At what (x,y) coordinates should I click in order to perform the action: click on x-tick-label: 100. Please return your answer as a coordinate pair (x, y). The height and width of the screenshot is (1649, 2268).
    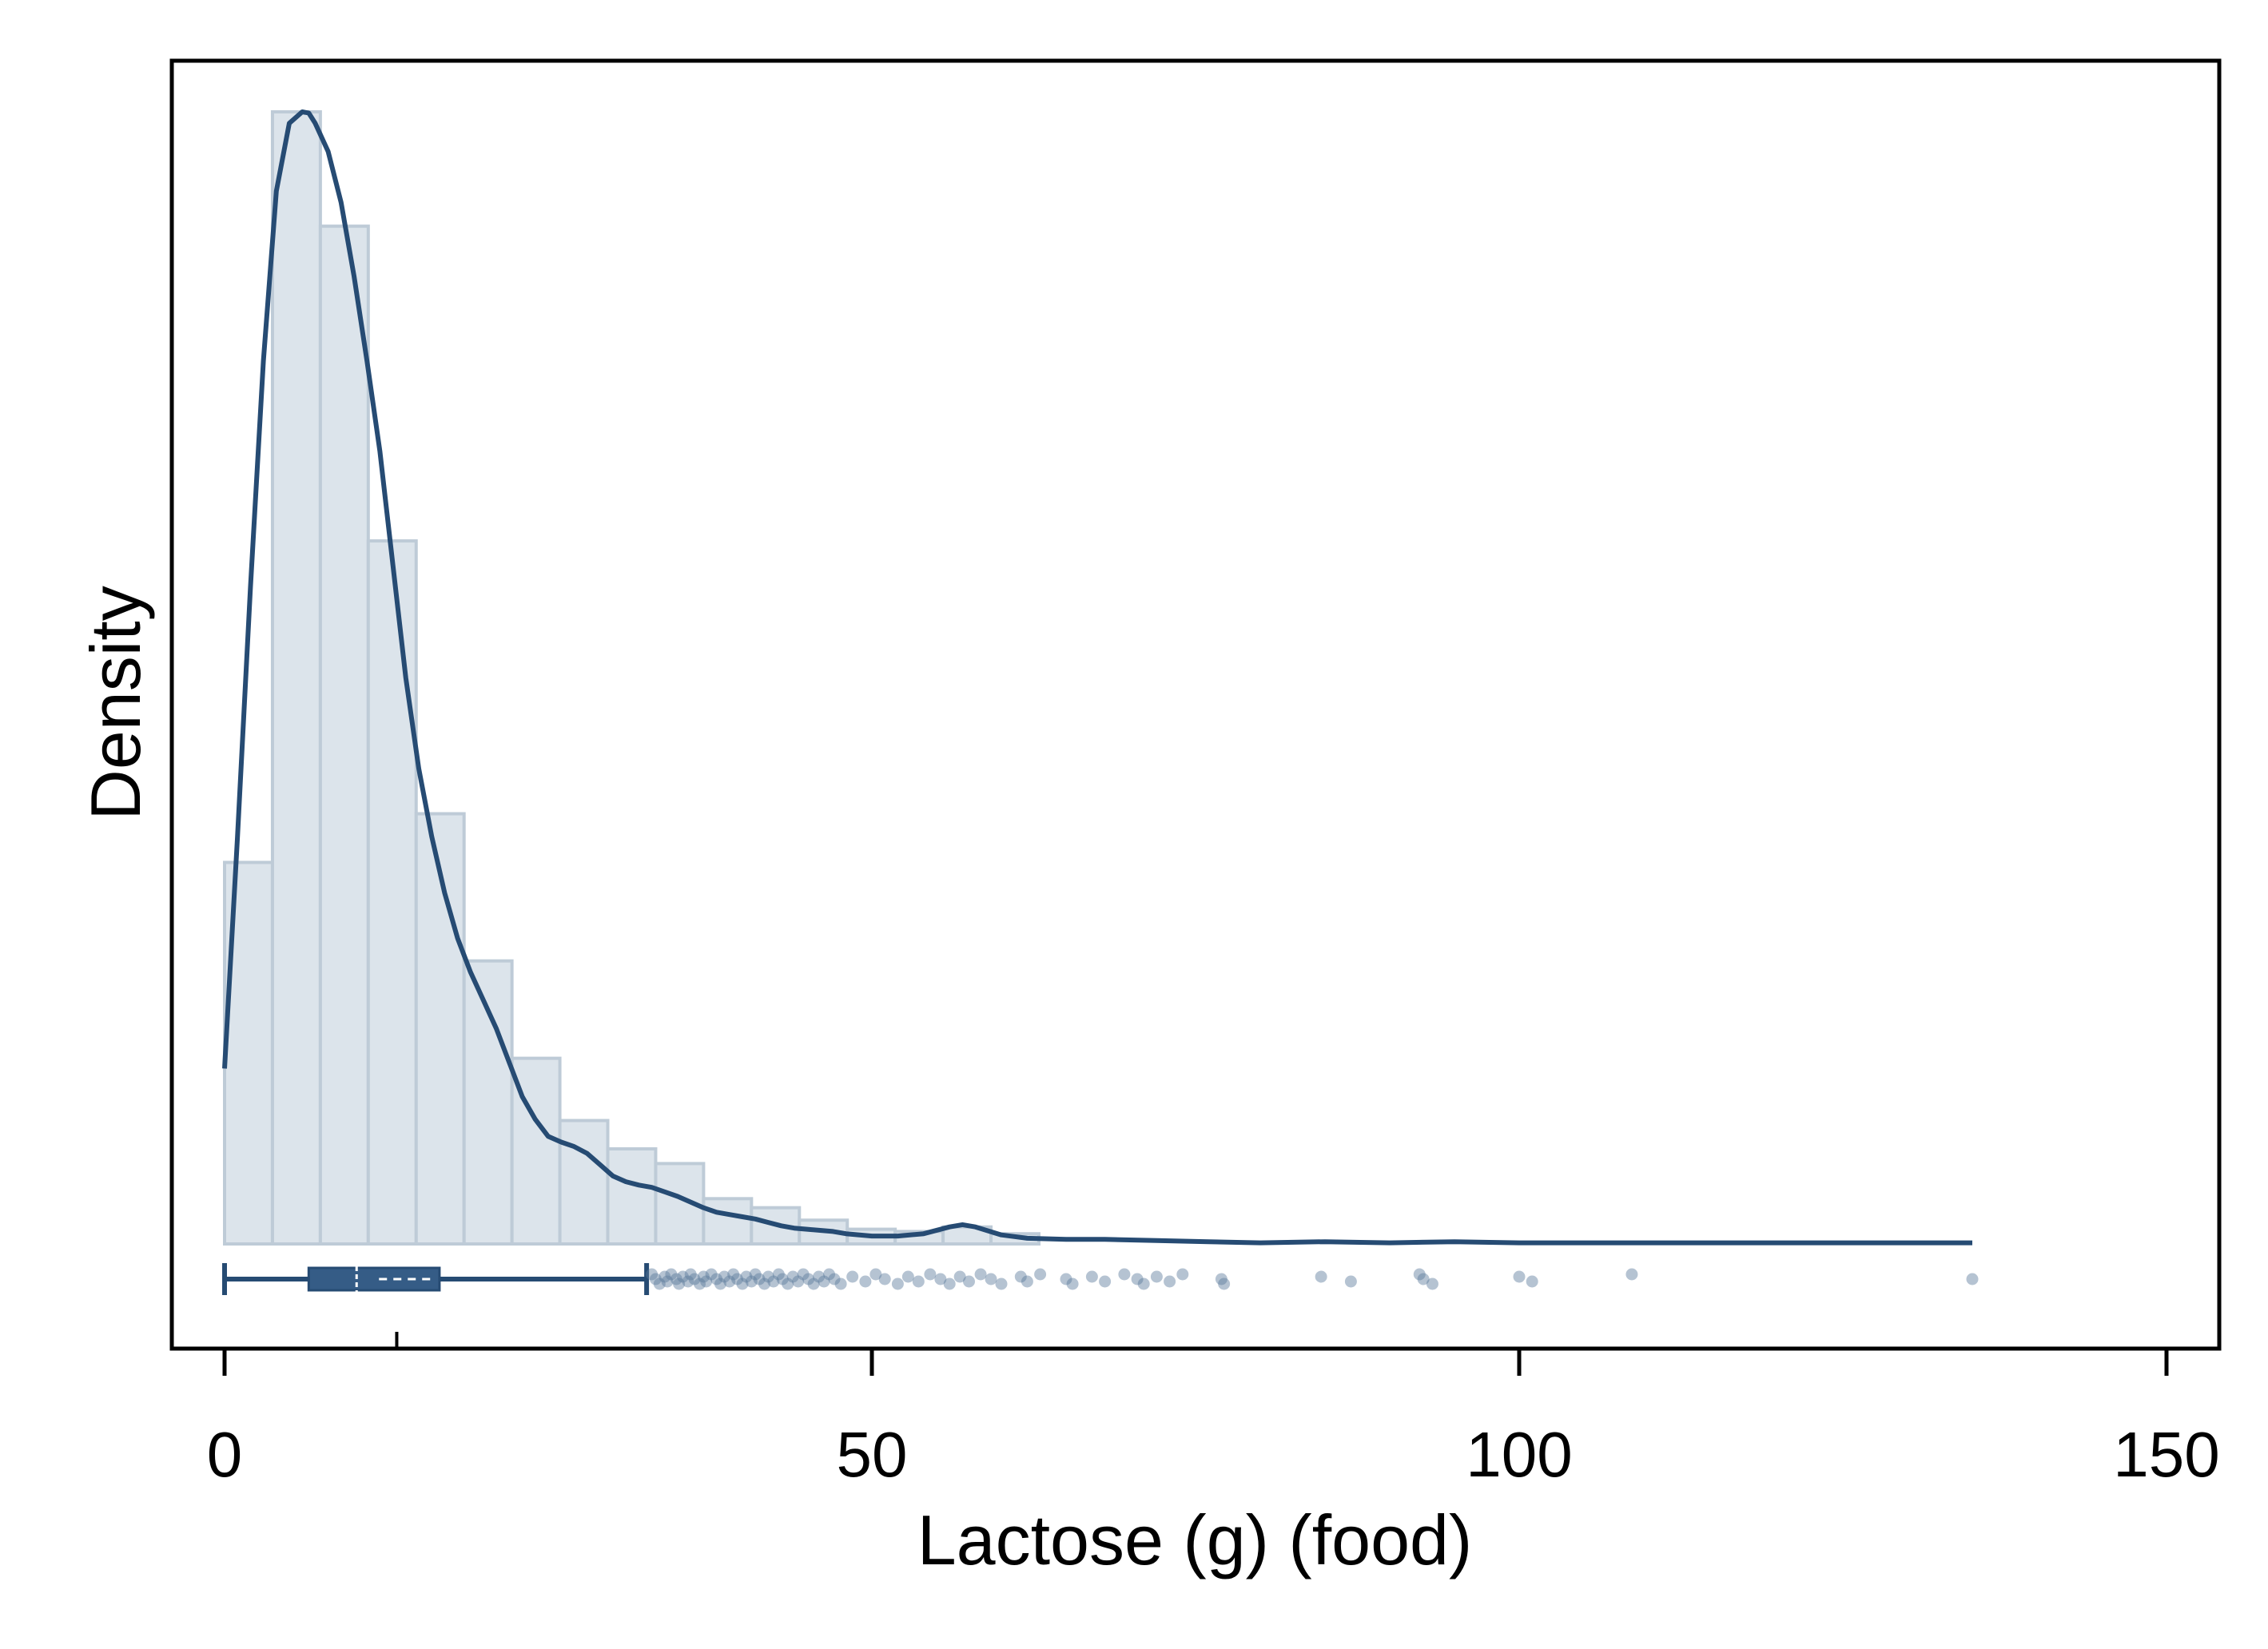
    Looking at the image, I should click on (1519, 1454).